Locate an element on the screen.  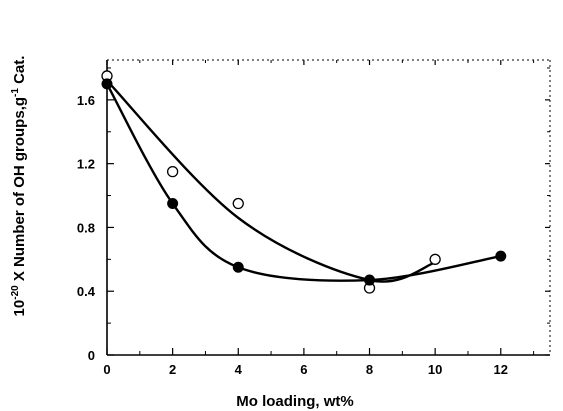
x-tick-label: 10 is located at coordinates (435, 369).